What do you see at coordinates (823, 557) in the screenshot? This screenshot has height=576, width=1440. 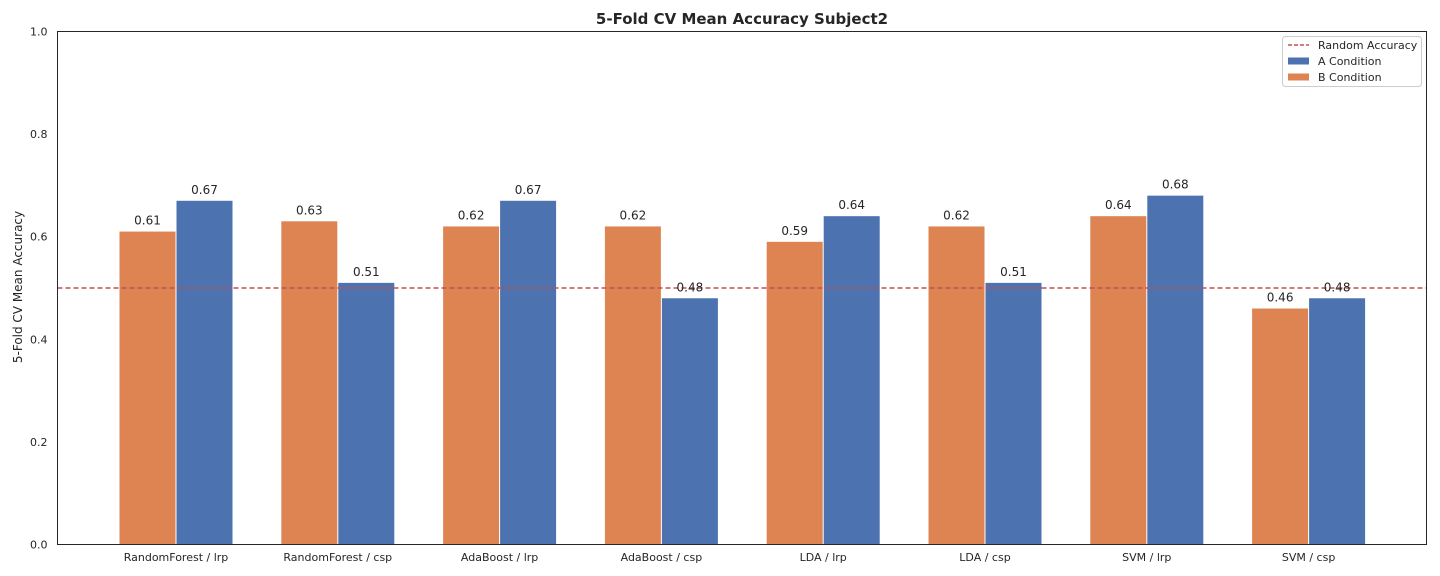 I see `x-tick-label: LDA / lrp` at bounding box center [823, 557].